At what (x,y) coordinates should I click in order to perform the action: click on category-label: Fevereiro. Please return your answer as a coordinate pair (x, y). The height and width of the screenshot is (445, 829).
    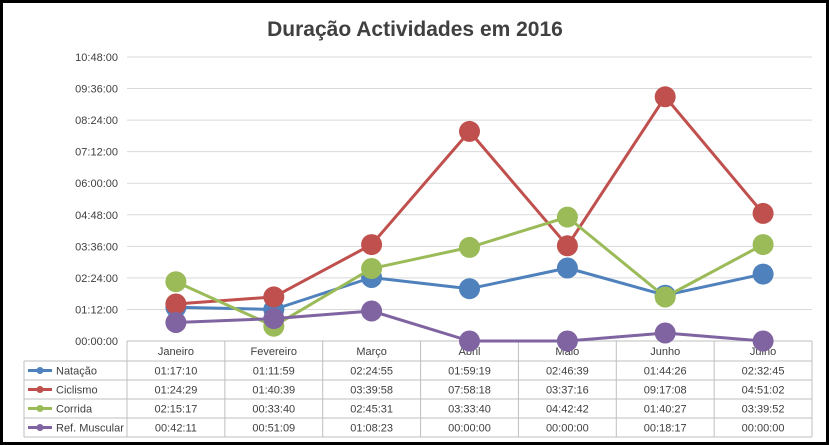
    Looking at the image, I should click on (274, 352).